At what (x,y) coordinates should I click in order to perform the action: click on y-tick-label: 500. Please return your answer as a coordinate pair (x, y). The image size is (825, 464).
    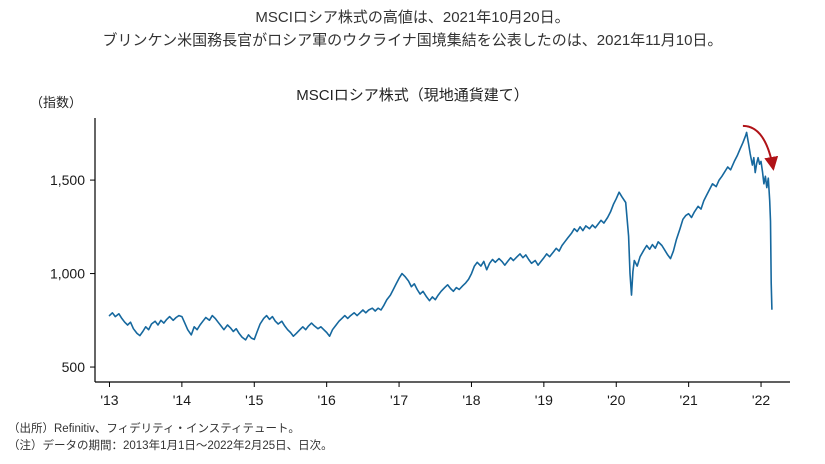
    Looking at the image, I should click on (74, 367).